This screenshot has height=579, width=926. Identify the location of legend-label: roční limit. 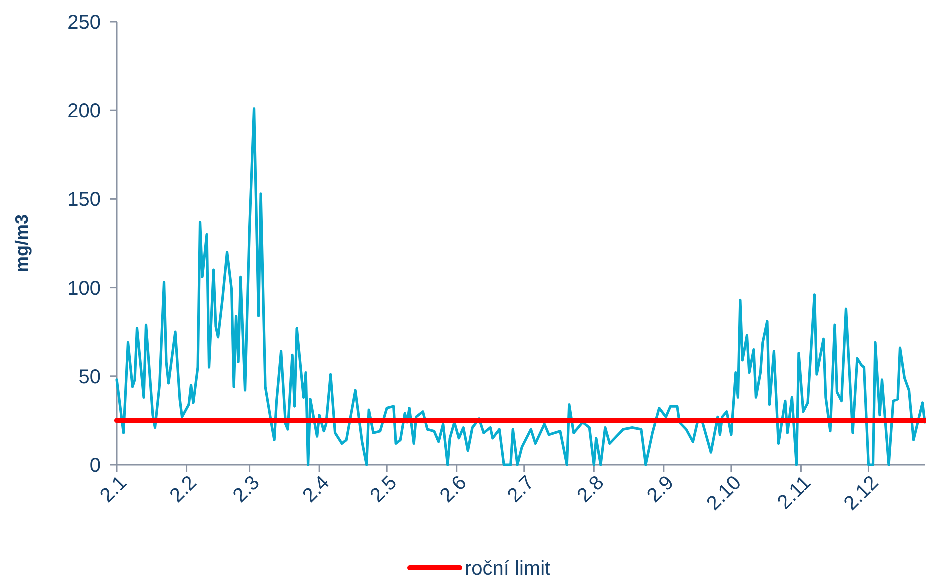
(508, 568).